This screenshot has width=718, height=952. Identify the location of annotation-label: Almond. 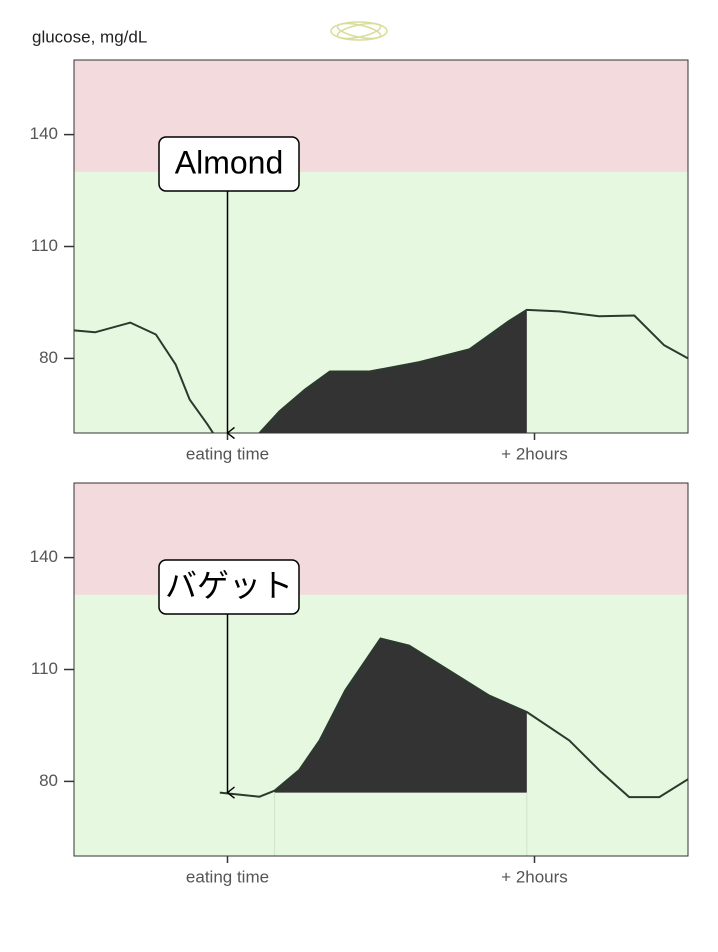
(229, 162).